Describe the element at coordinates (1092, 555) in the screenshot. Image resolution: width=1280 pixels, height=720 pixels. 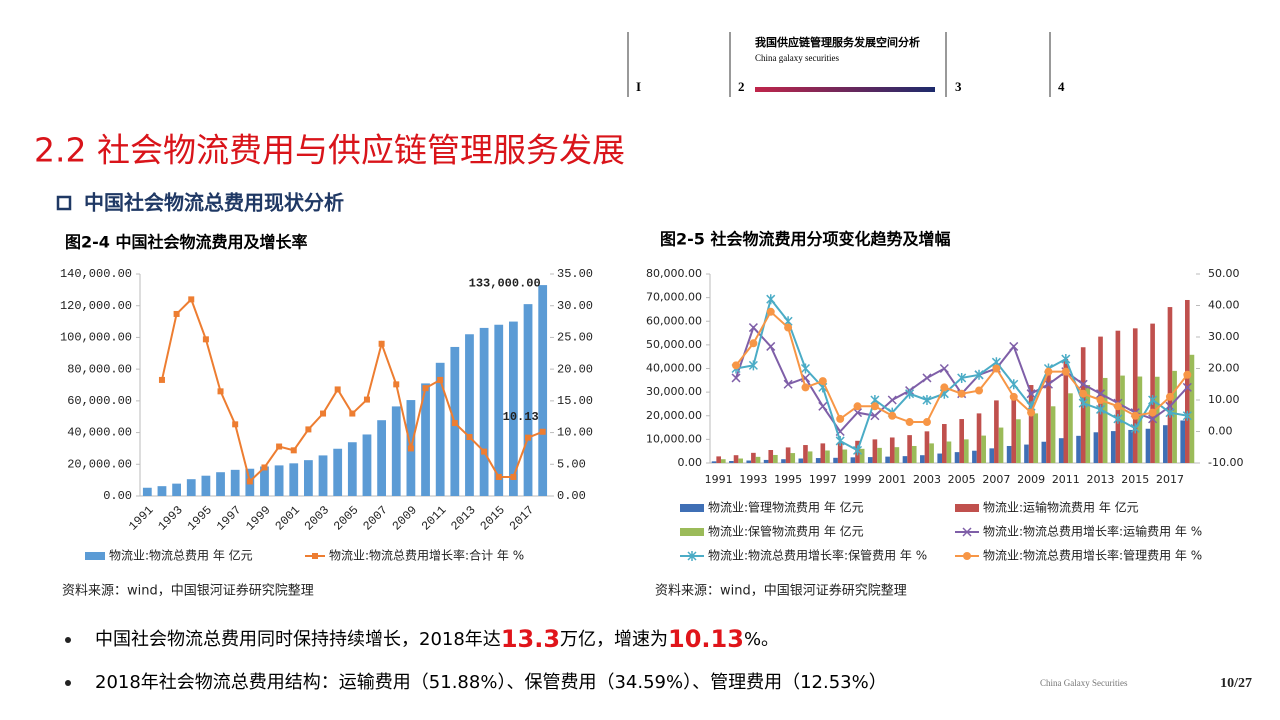
I see `legend-label: 物流业:物流总费用增长率:管理费用 年 %` at that location.